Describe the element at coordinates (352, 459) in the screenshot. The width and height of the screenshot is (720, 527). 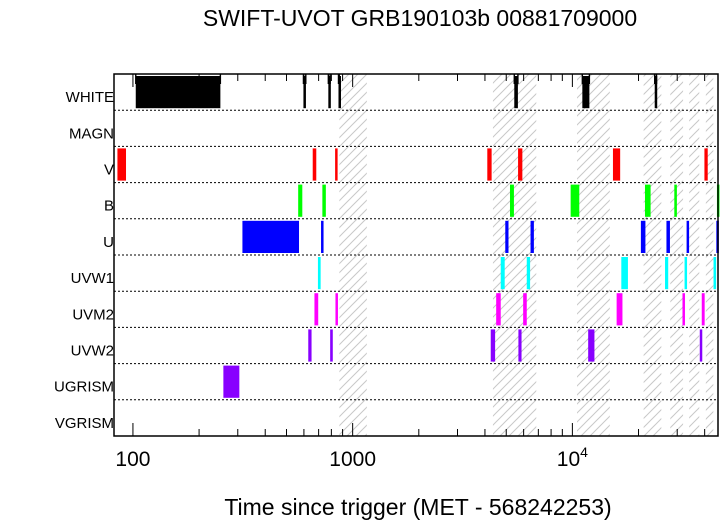
I see `x-tick-label: 1000` at that location.